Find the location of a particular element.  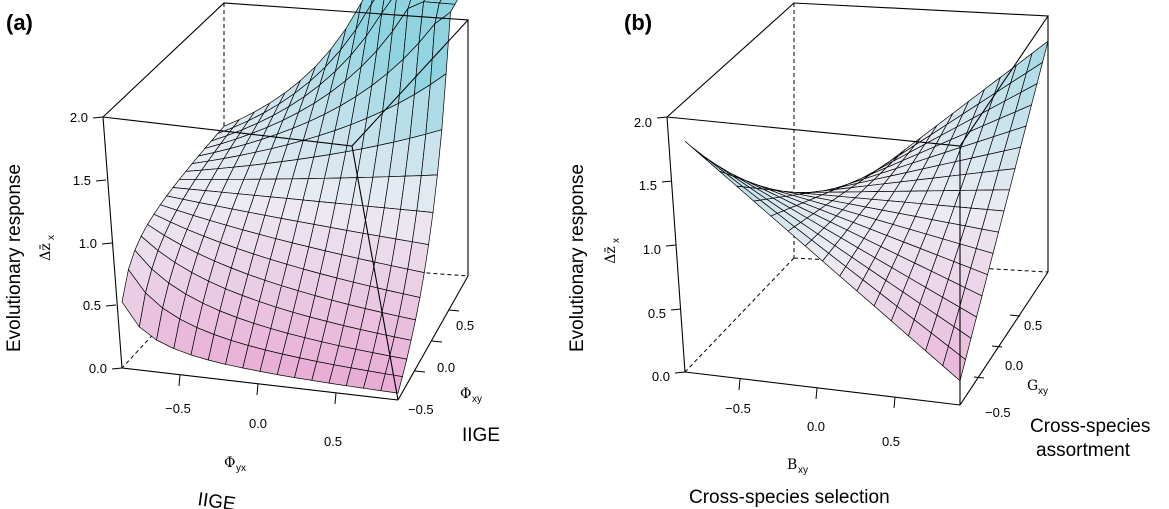

x-axis-symbol-b: B xy is located at coordinates (797, 466).